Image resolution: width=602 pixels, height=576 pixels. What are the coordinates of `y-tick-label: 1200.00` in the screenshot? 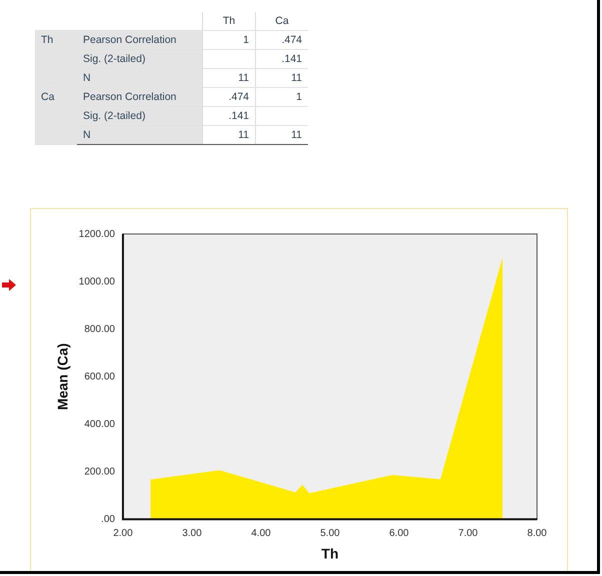 It's located at (97, 234).